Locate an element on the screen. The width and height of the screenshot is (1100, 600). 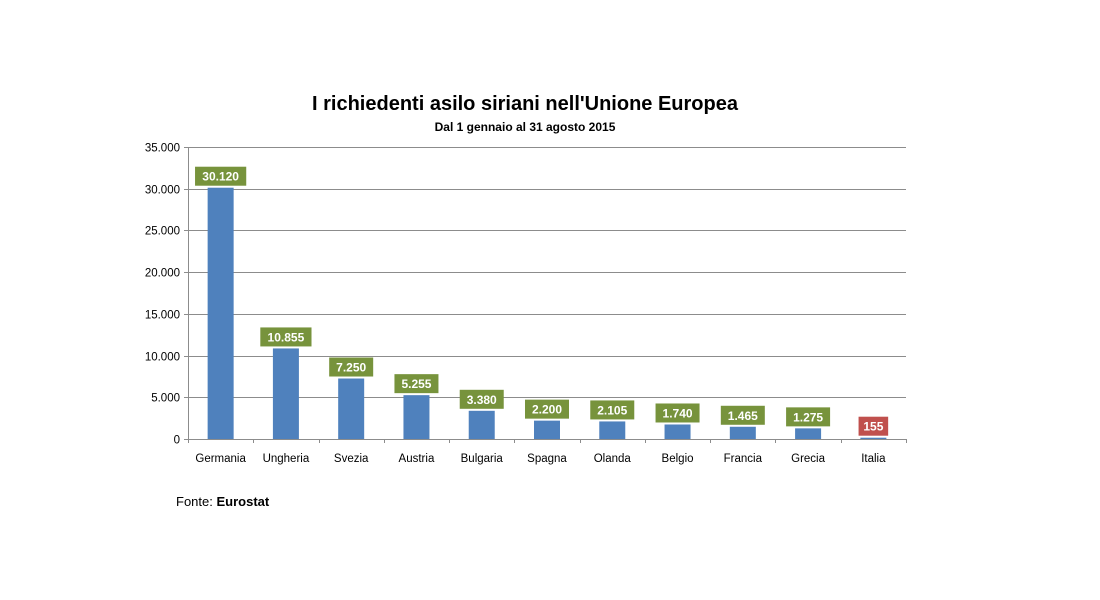
data-label: 7.250 is located at coordinates (351, 368).